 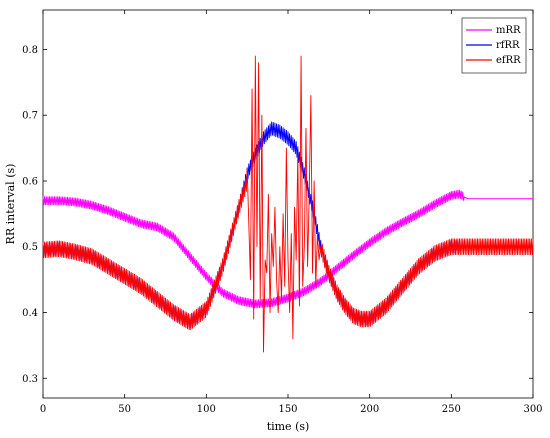 I want to click on x-tick-label: 100, so click(x=206, y=409).